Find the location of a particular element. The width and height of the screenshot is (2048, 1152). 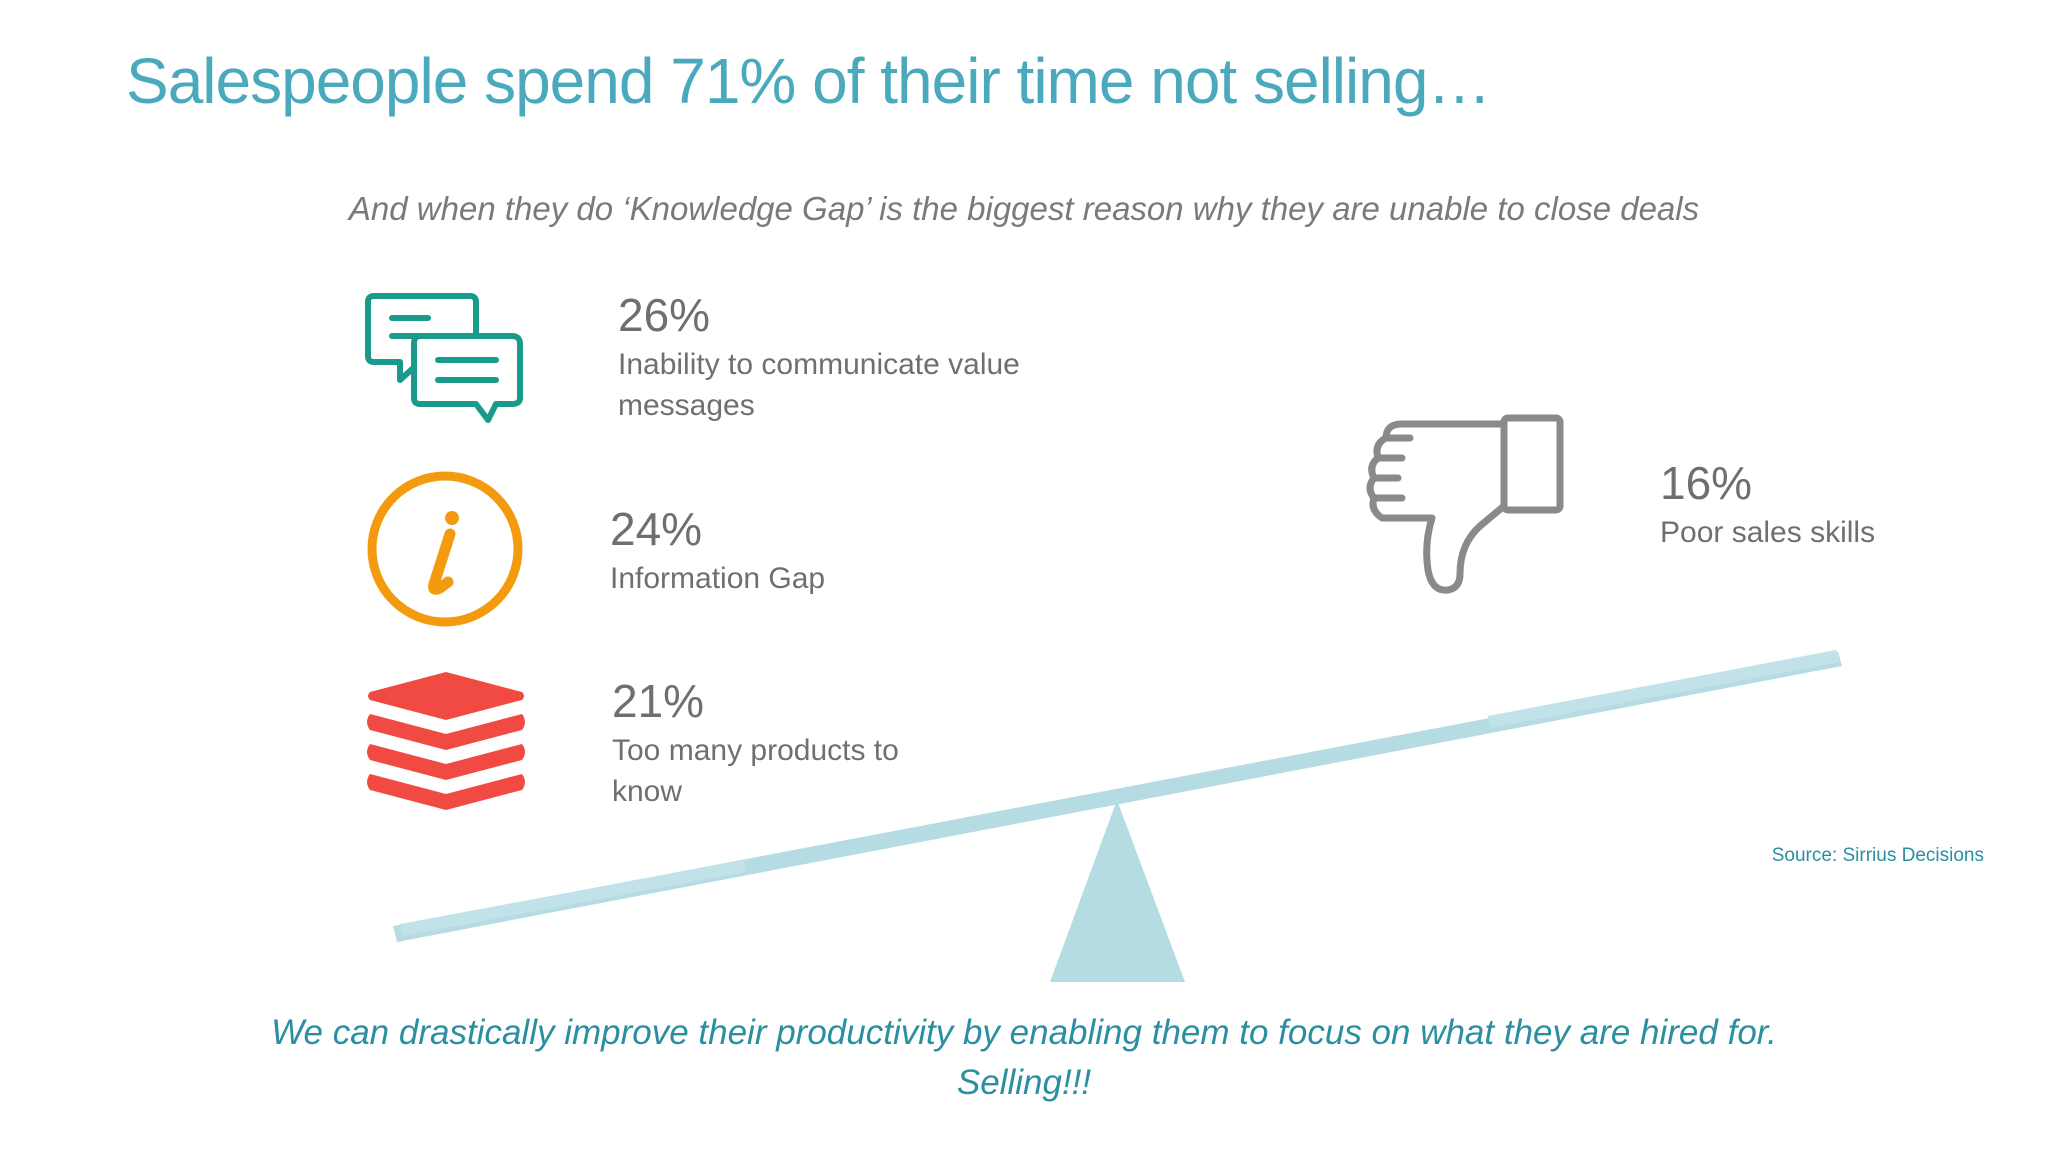

stat-label: Inability to communicate value messages is located at coordinates (819, 385).